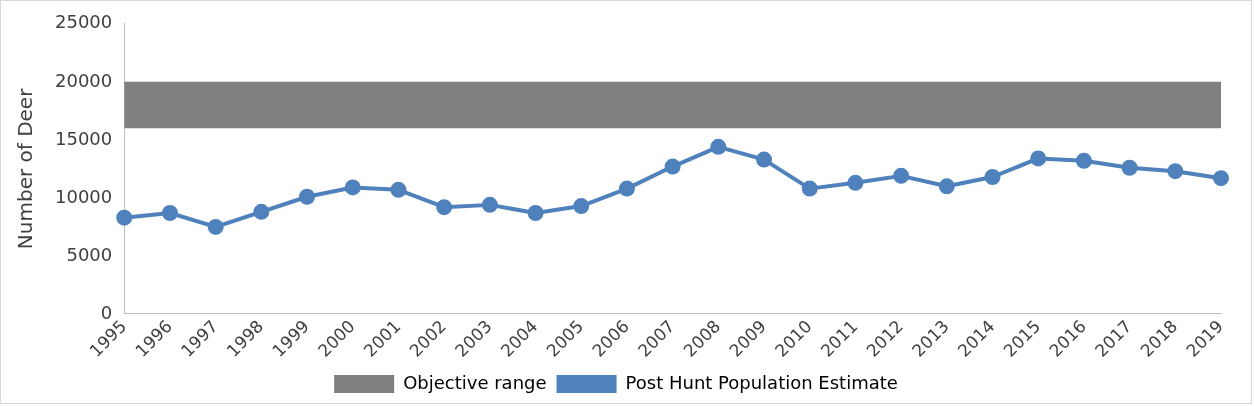 This screenshot has height=406, width=1254. What do you see at coordinates (106, 312) in the screenshot?
I see `y-tick-label: 0` at bounding box center [106, 312].